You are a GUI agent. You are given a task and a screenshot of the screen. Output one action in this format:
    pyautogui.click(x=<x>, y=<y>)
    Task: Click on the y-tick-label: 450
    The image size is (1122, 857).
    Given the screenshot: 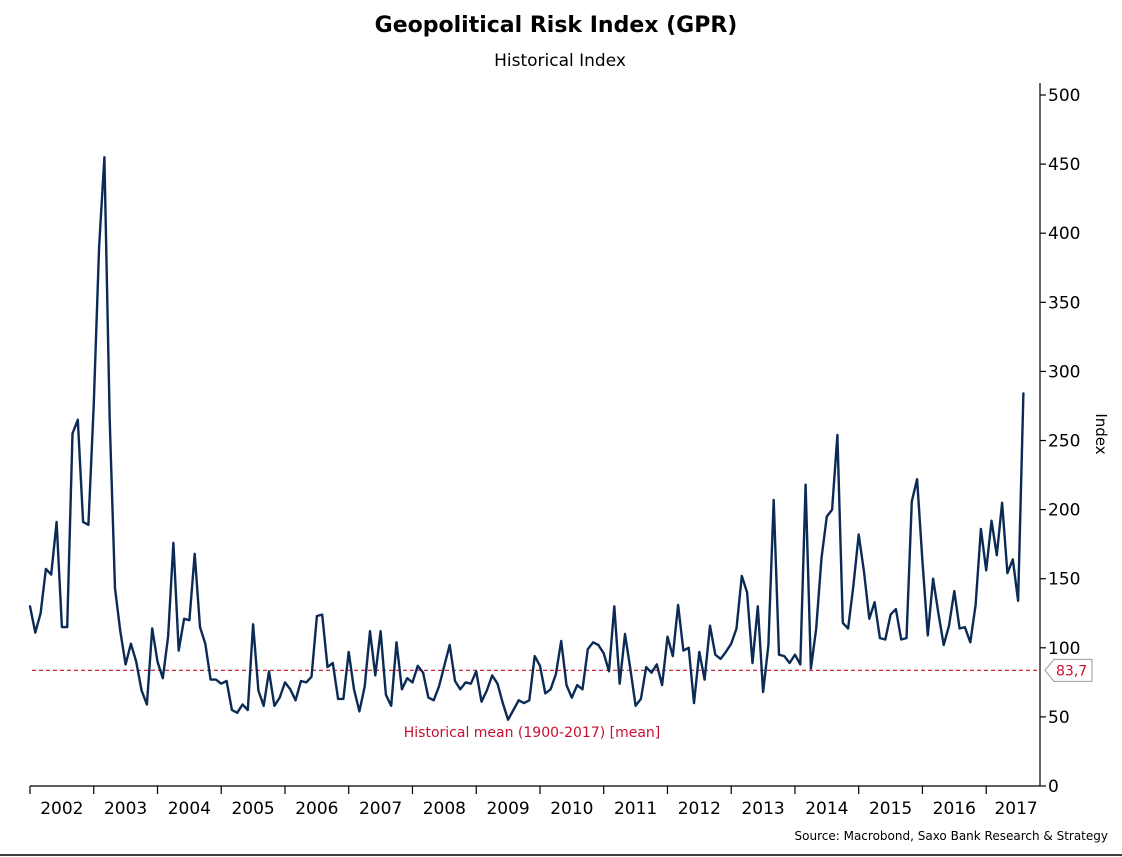 What is the action you would take?
    pyautogui.click(x=1064, y=165)
    